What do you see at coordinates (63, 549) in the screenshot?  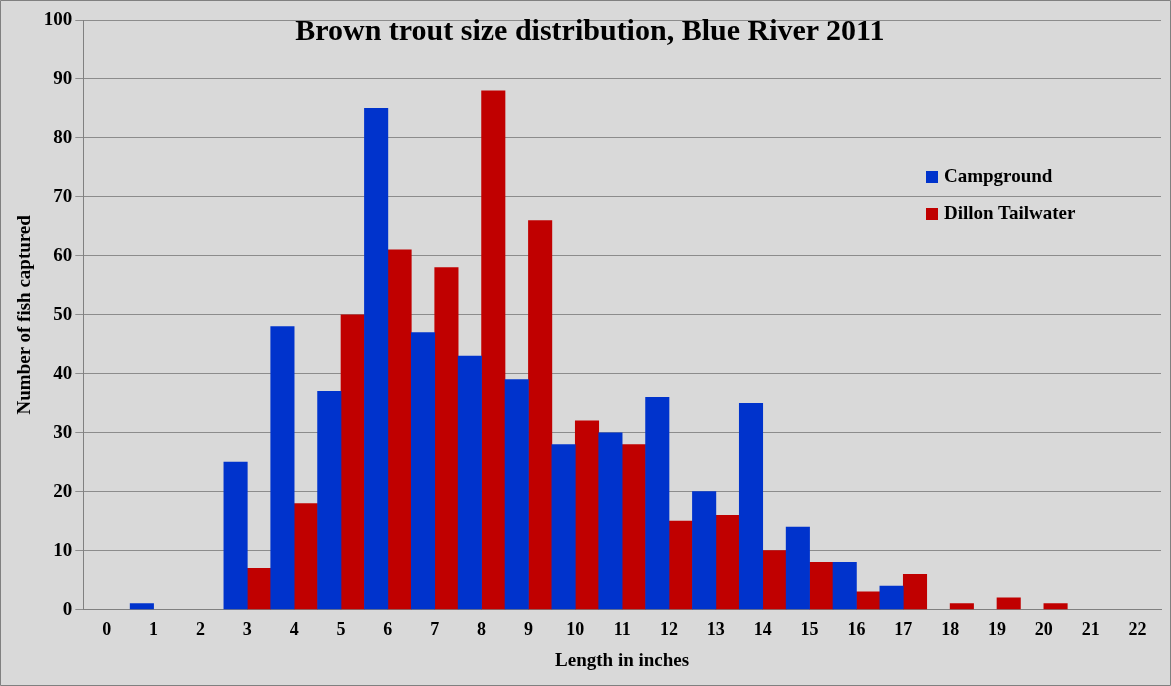 I see `y-tick-label: 10` at bounding box center [63, 549].